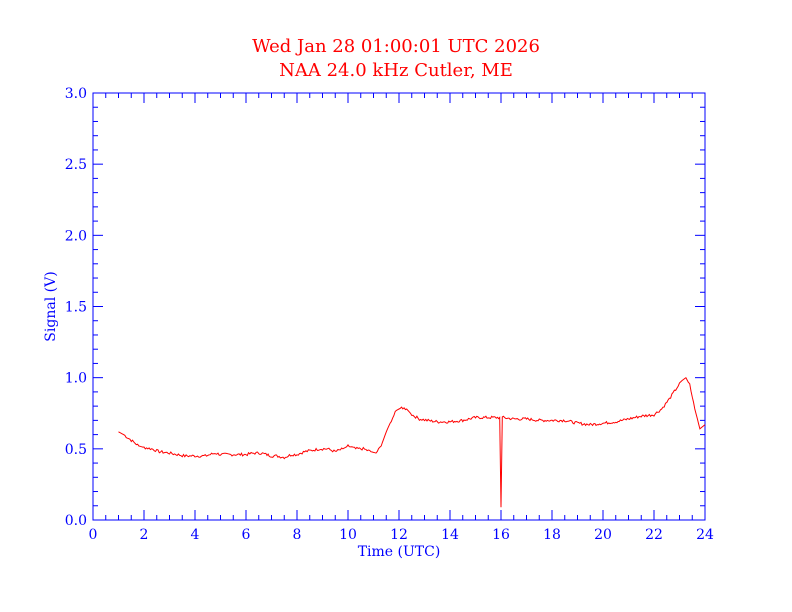 The width and height of the screenshot is (792, 612). What do you see at coordinates (76, 450) in the screenshot?
I see `y-tick-label: 0.5` at bounding box center [76, 450].